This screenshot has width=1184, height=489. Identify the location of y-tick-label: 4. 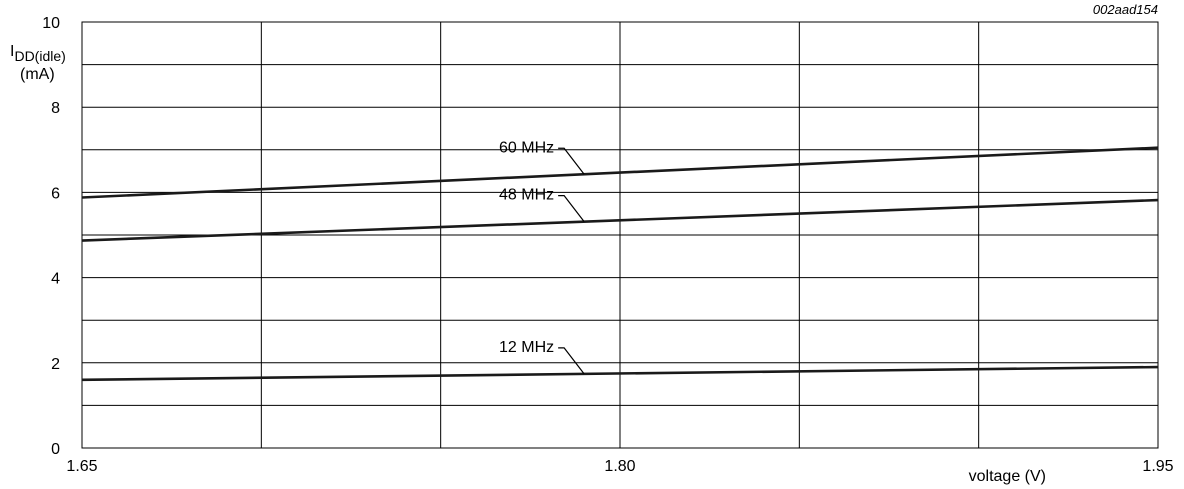
(55, 279).